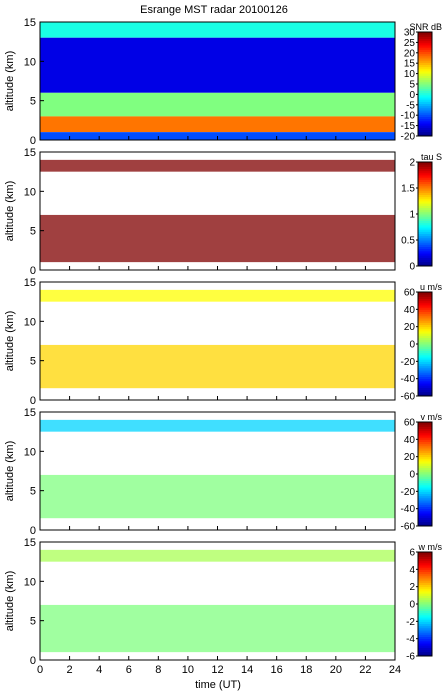 Image resolution: width=446 pixels, height=693 pixels. What do you see at coordinates (30, 452) in the screenshot?
I see `y-tick-label: 10` at bounding box center [30, 452].